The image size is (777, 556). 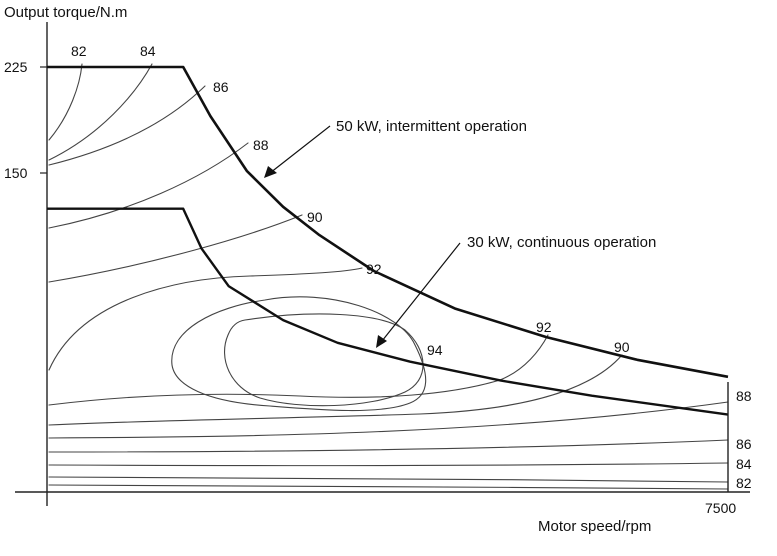 I want to click on contour-84-top, so click(x=100, y=112).